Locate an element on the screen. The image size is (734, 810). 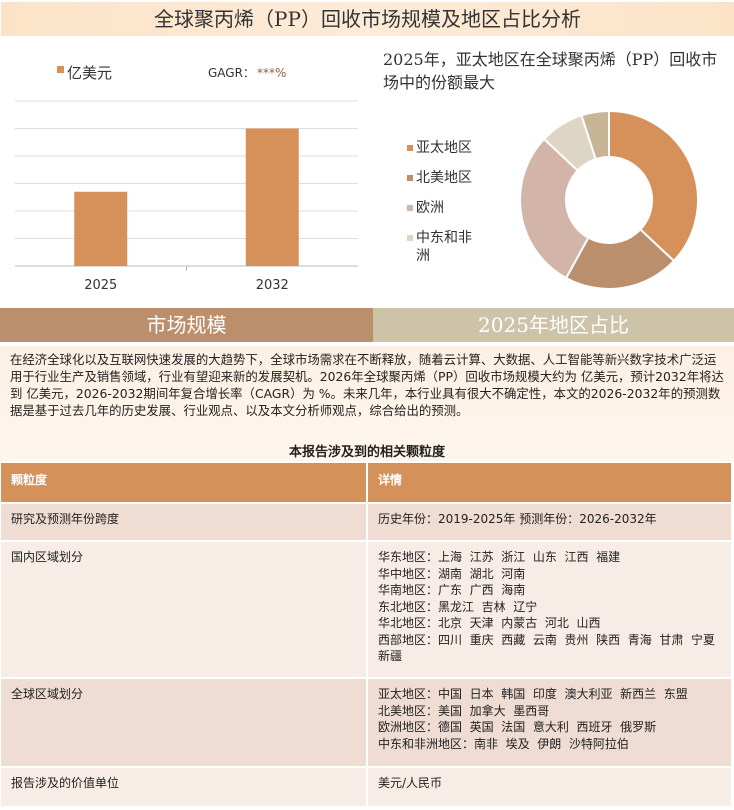
legend-label: 亚太地区 is located at coordinates (444, 148).